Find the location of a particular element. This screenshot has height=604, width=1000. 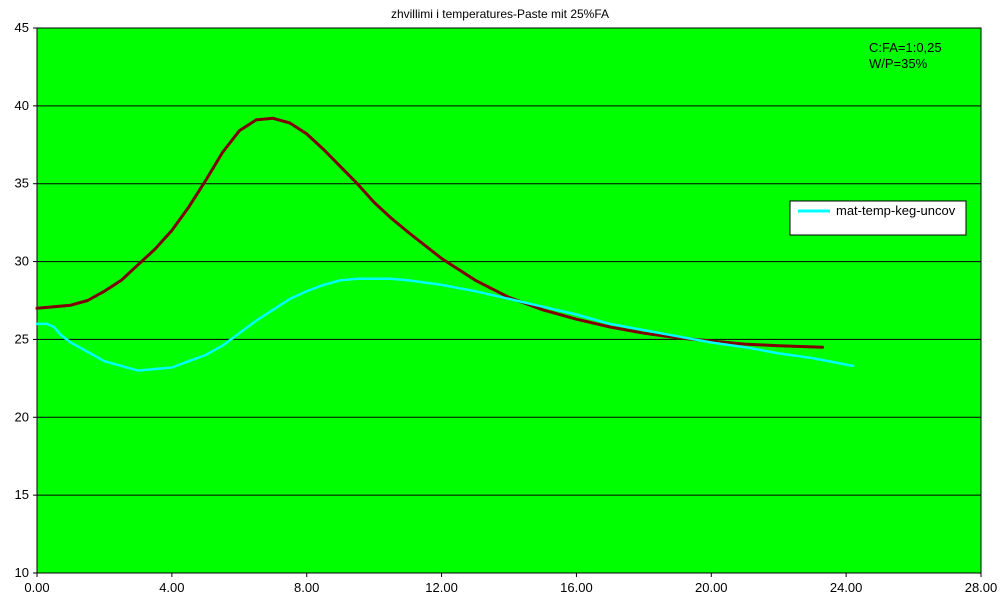

x-tick-label: 28.00 is located at coordinates (981, 587).